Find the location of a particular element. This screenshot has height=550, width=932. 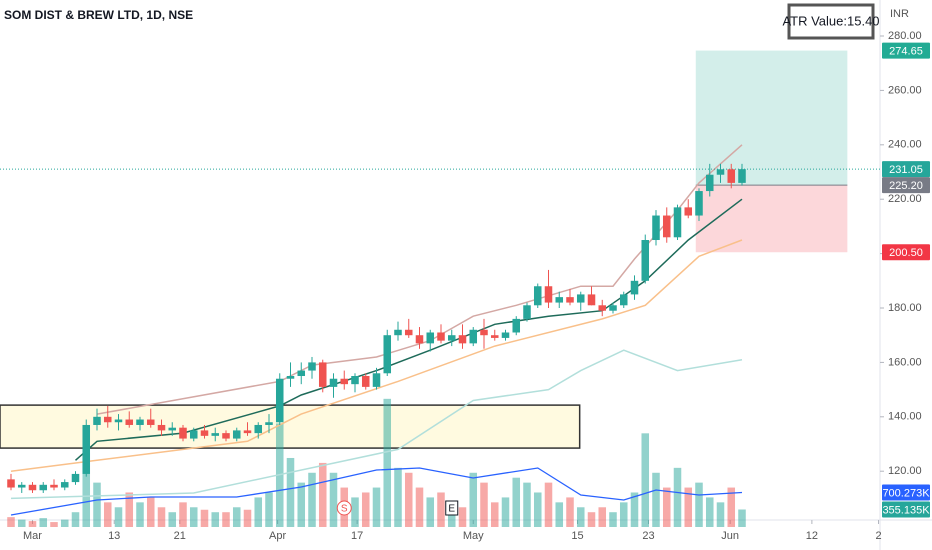

volume-label: 700.273K is located at coordinates (906, 493).